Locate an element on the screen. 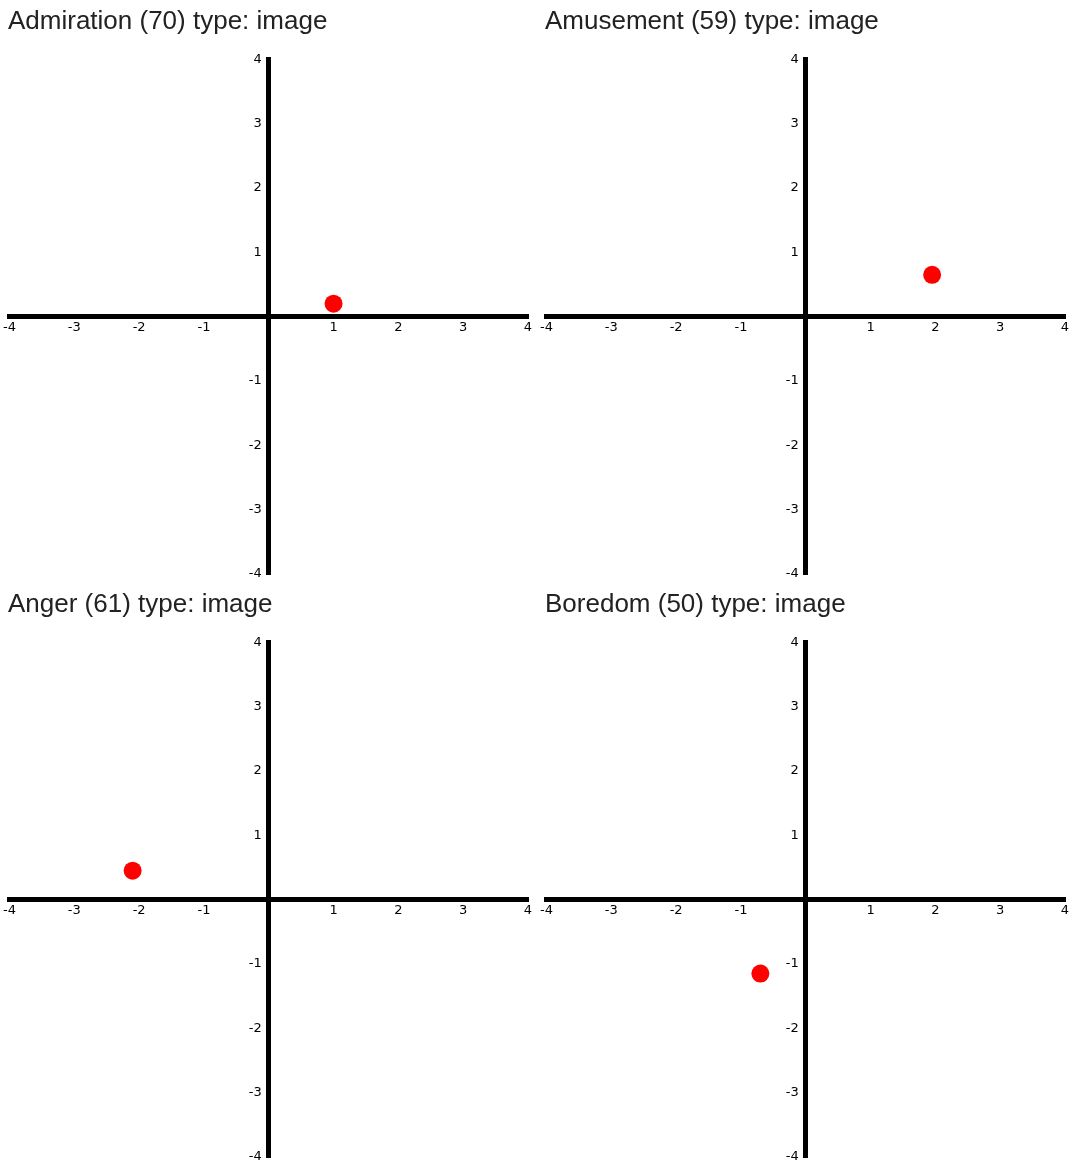  chart-title: Boredom (50) type: image is located at coordinates (695, 602).